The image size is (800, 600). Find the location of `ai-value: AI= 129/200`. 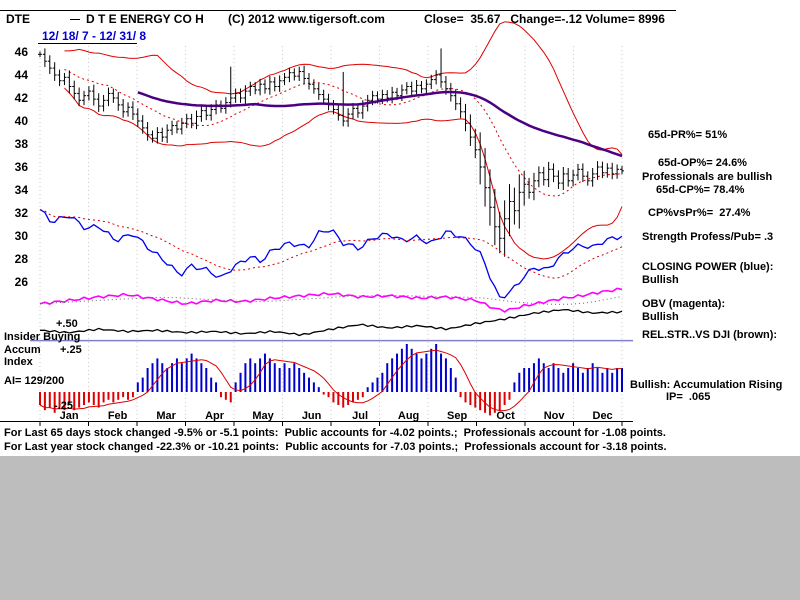

ai-value: AI= 129/200 is located at coordinates (34, 381).